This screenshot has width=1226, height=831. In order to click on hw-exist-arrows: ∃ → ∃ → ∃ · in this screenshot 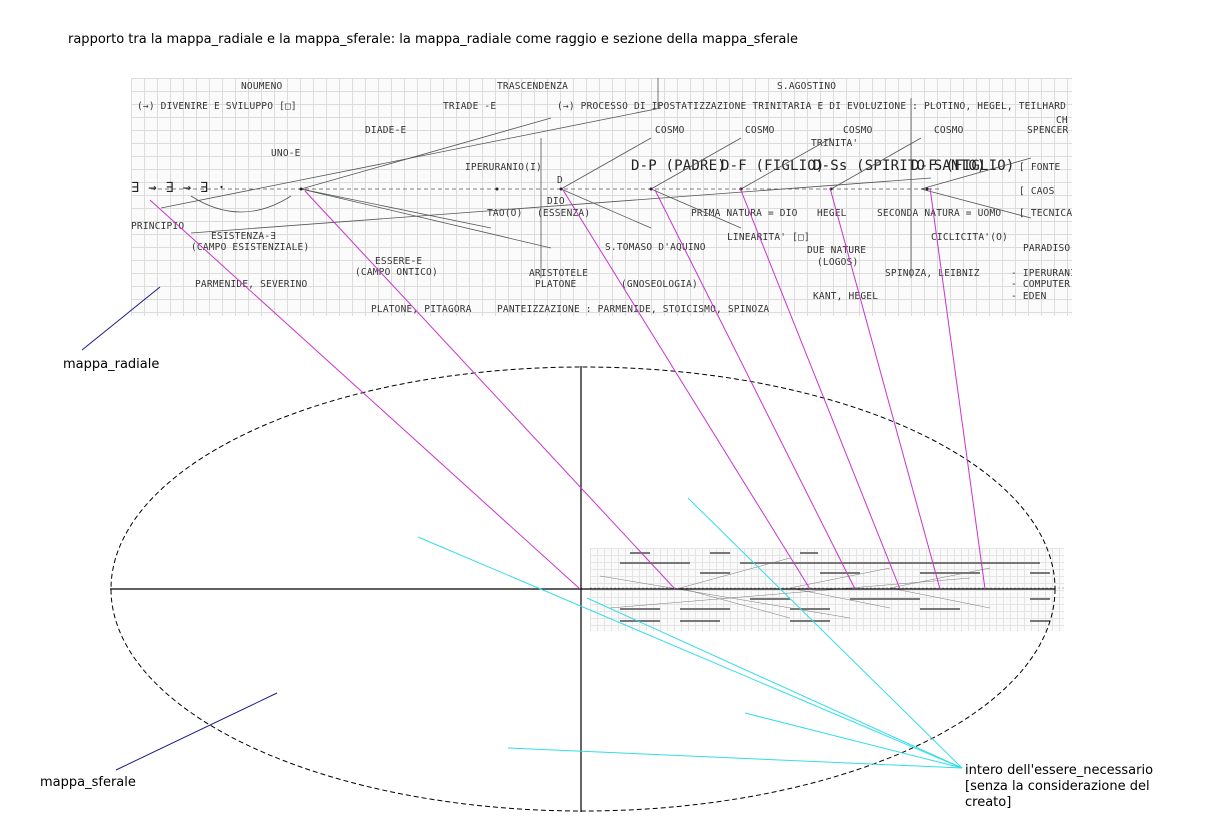, I will do `click(178, 188)`.